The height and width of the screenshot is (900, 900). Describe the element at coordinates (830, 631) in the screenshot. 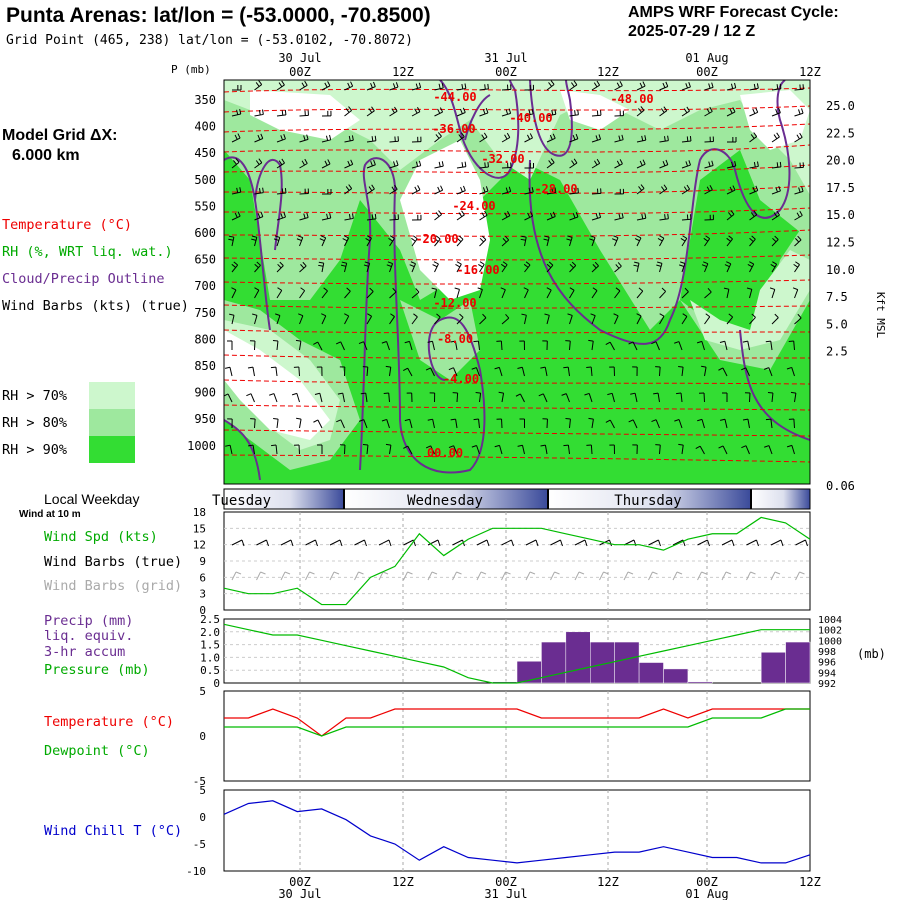

I see `pressure-tick: 1002` at that location.